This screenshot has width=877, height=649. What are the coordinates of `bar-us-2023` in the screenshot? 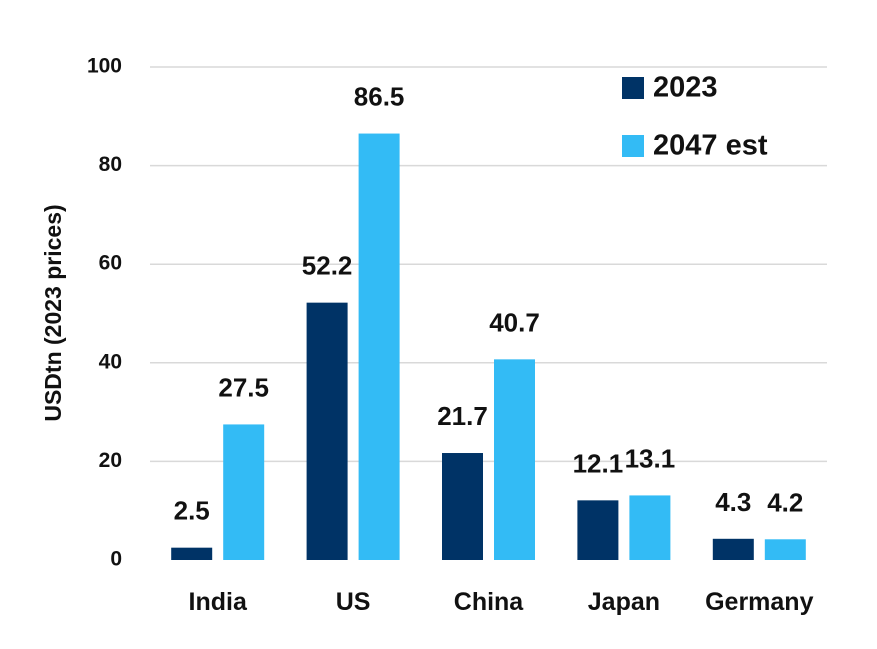 It's located at (327, 431).